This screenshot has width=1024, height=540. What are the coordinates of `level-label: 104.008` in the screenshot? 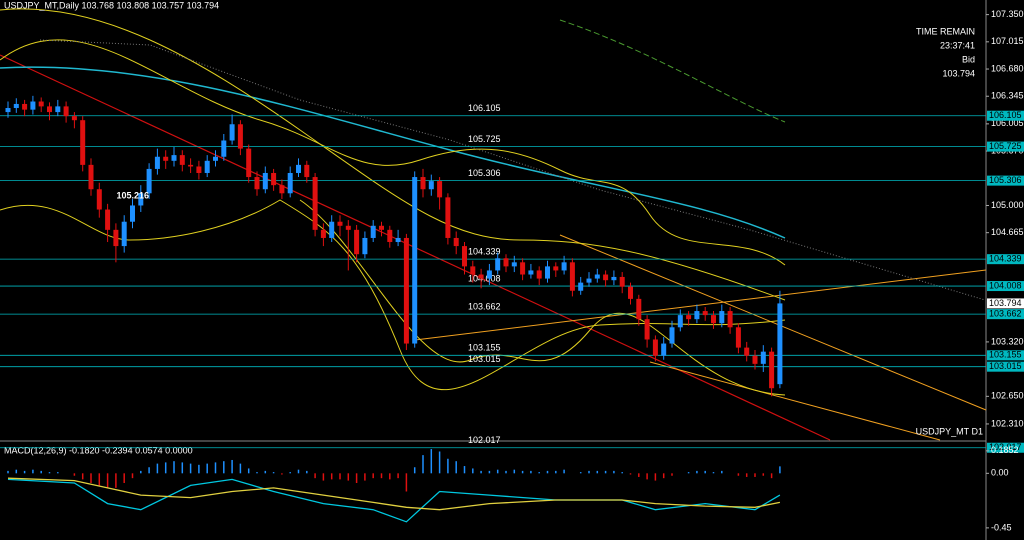 It's located at (484, 278).